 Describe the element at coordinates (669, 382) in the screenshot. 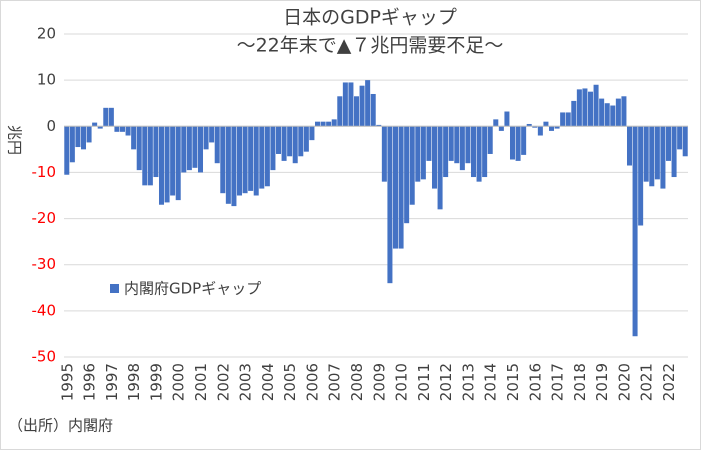

I see `x-tick-label: 2022` at that location.